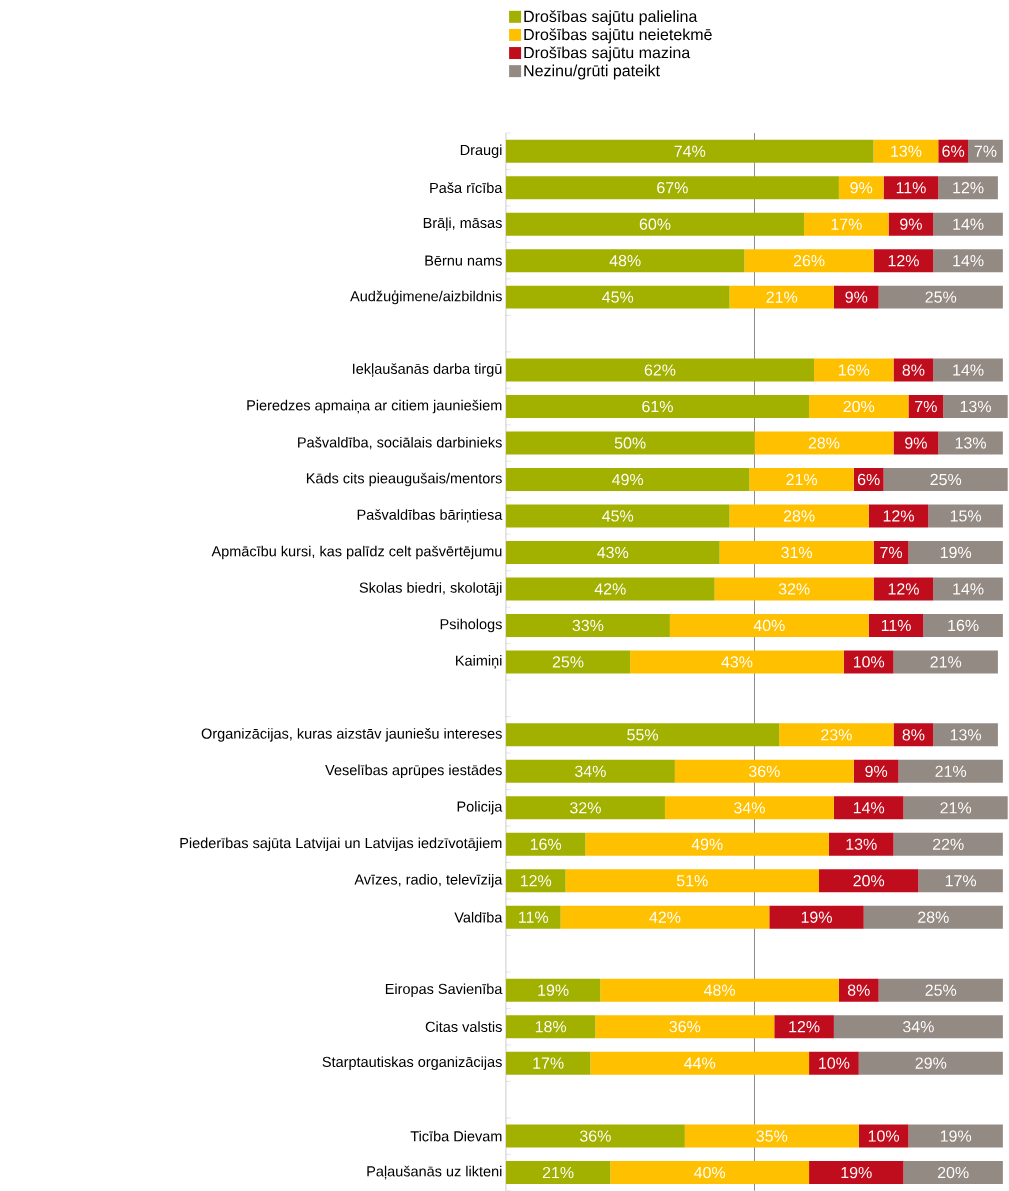 This screenshot has width=1009, height=1191. Describe the element at coordinates (466, 188) in the screenshot. I see `y-tick-label: Paša rīcība` at that location.